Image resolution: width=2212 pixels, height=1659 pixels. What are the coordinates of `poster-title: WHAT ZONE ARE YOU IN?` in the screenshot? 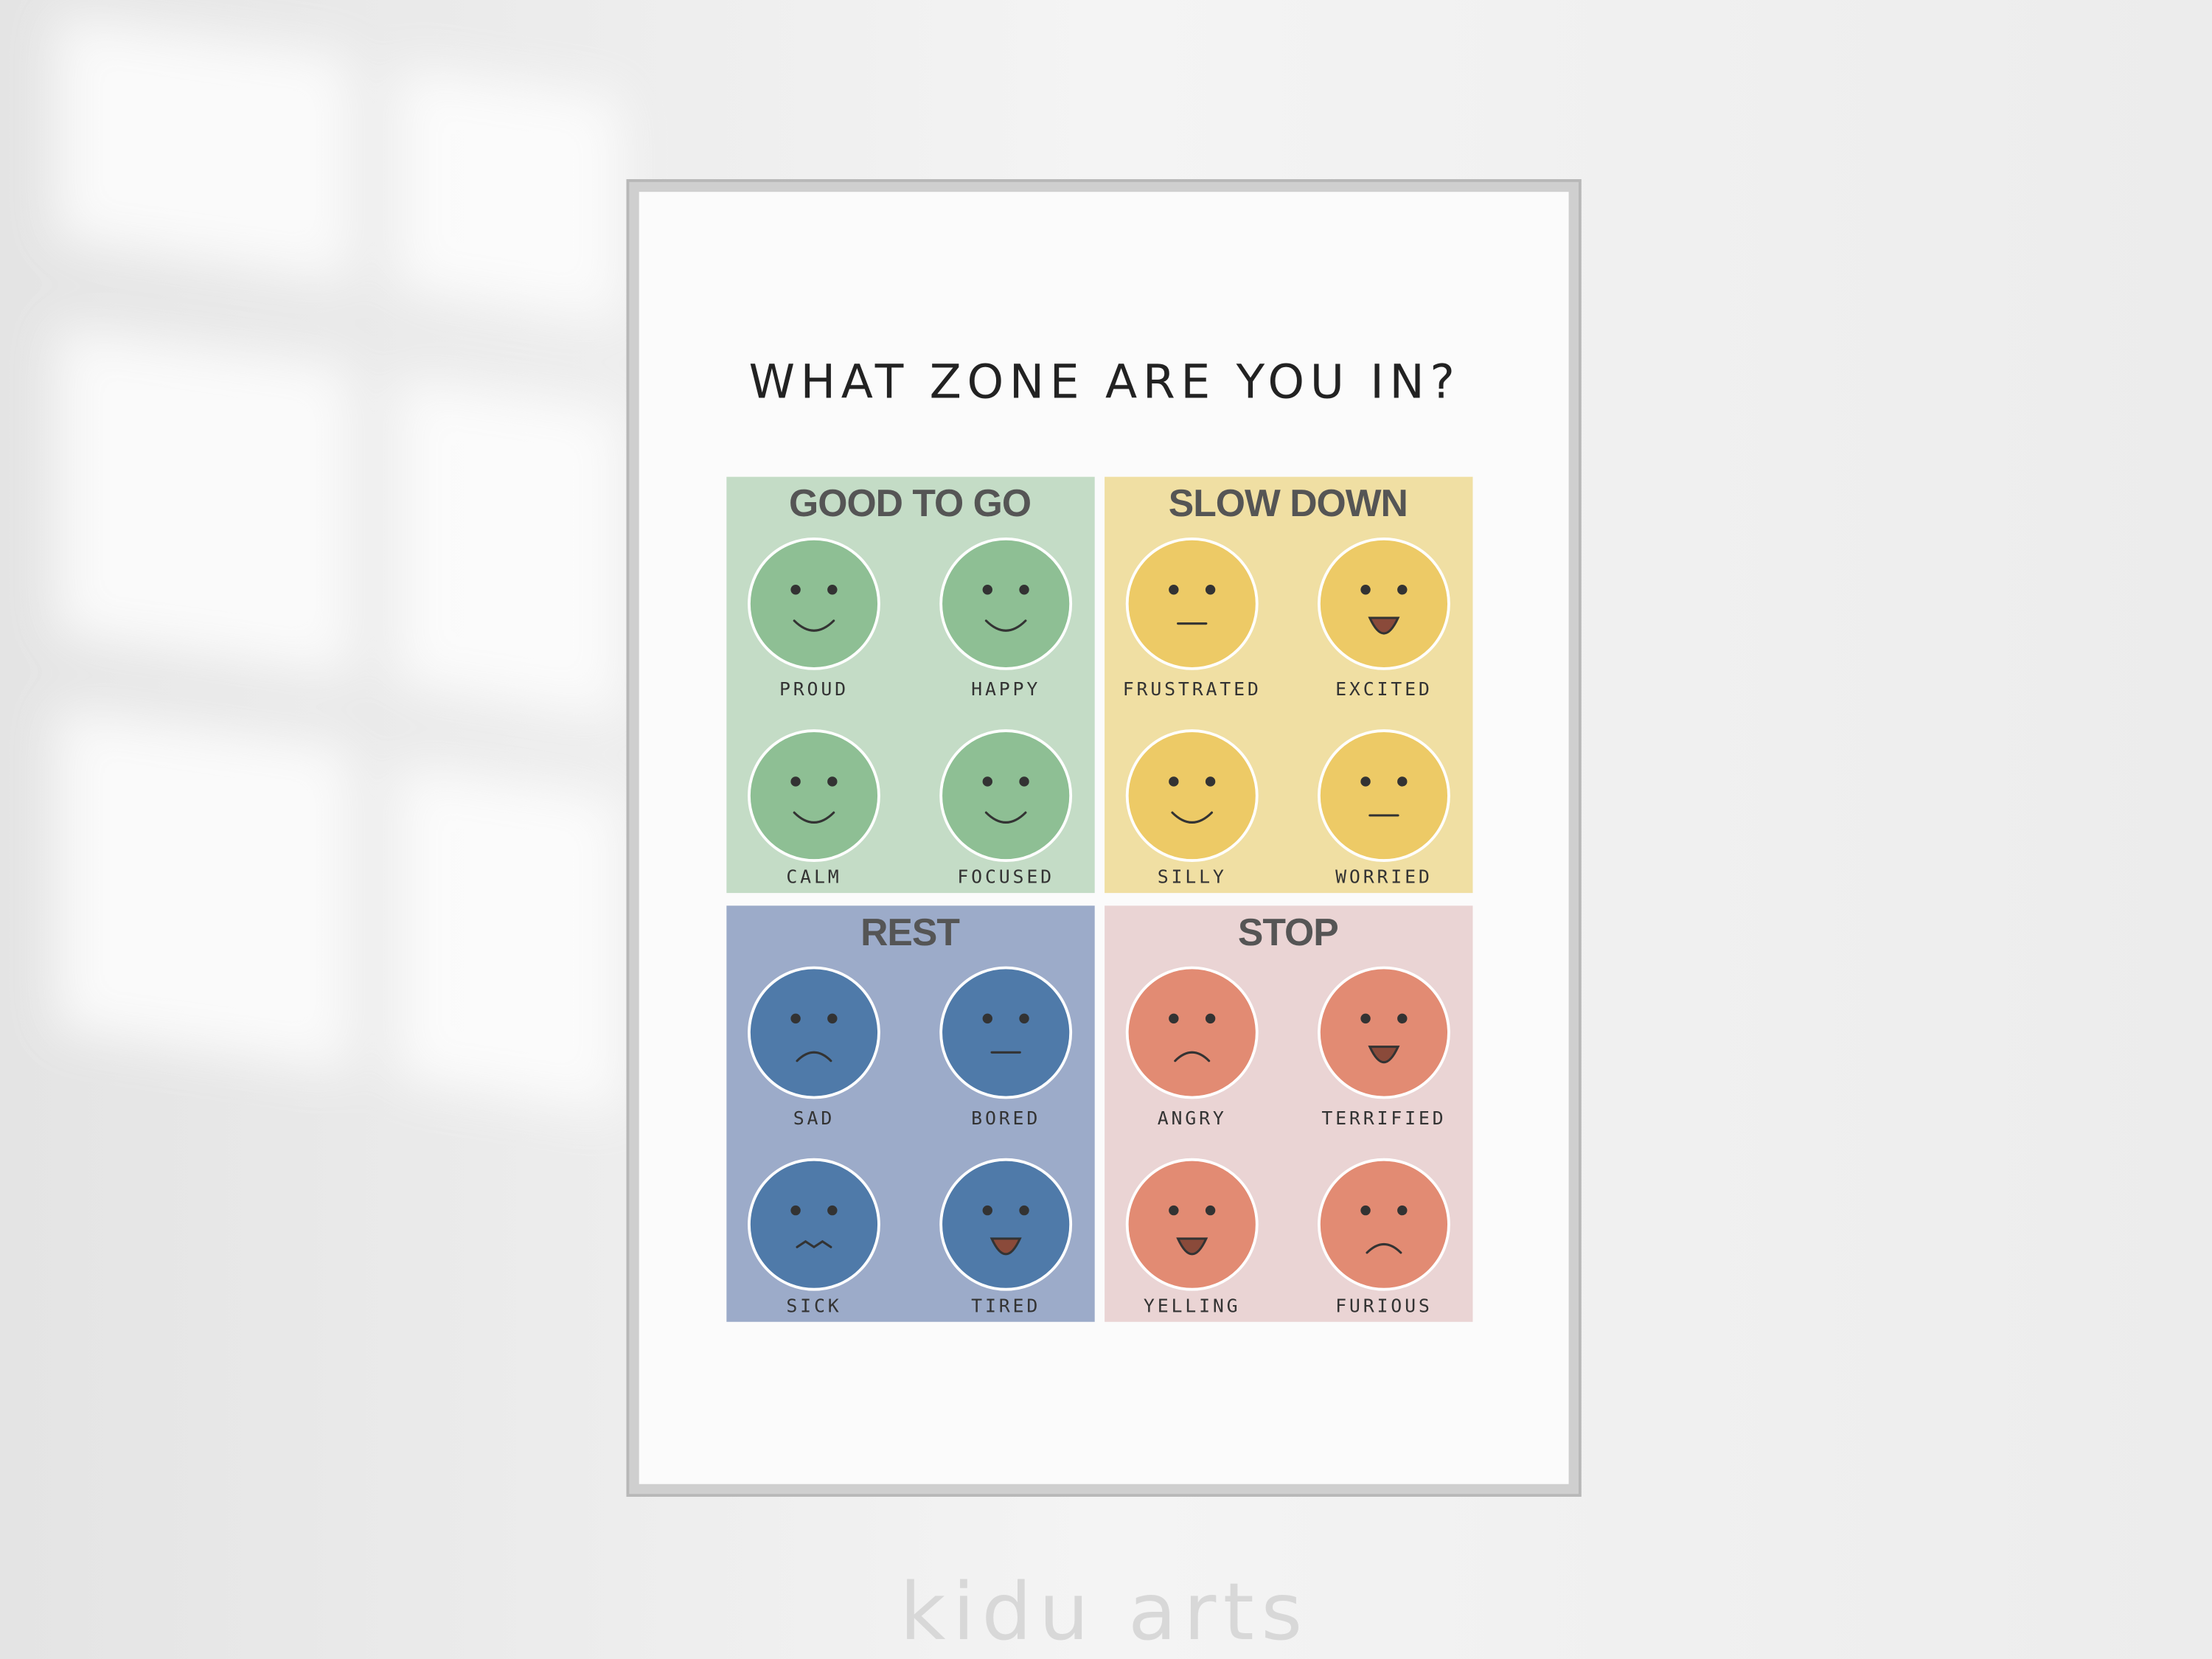 It's located at (1105, 382).